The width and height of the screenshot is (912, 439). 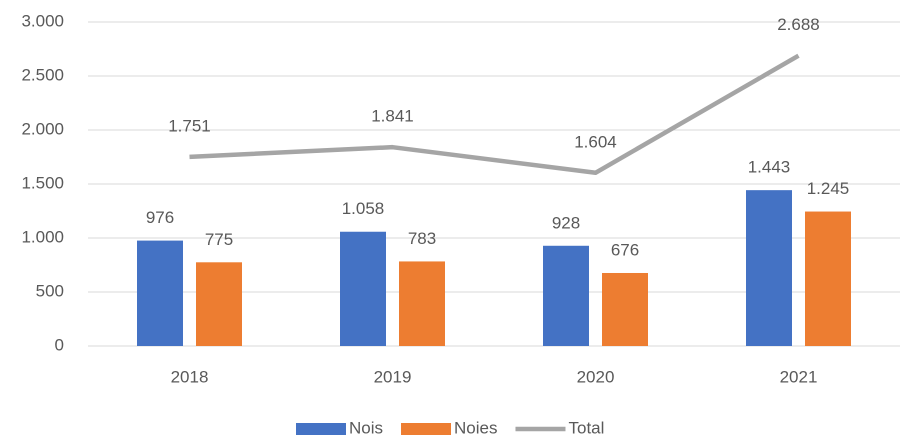 I want to click on legend-label: Nois, so click(x=366, y=427).